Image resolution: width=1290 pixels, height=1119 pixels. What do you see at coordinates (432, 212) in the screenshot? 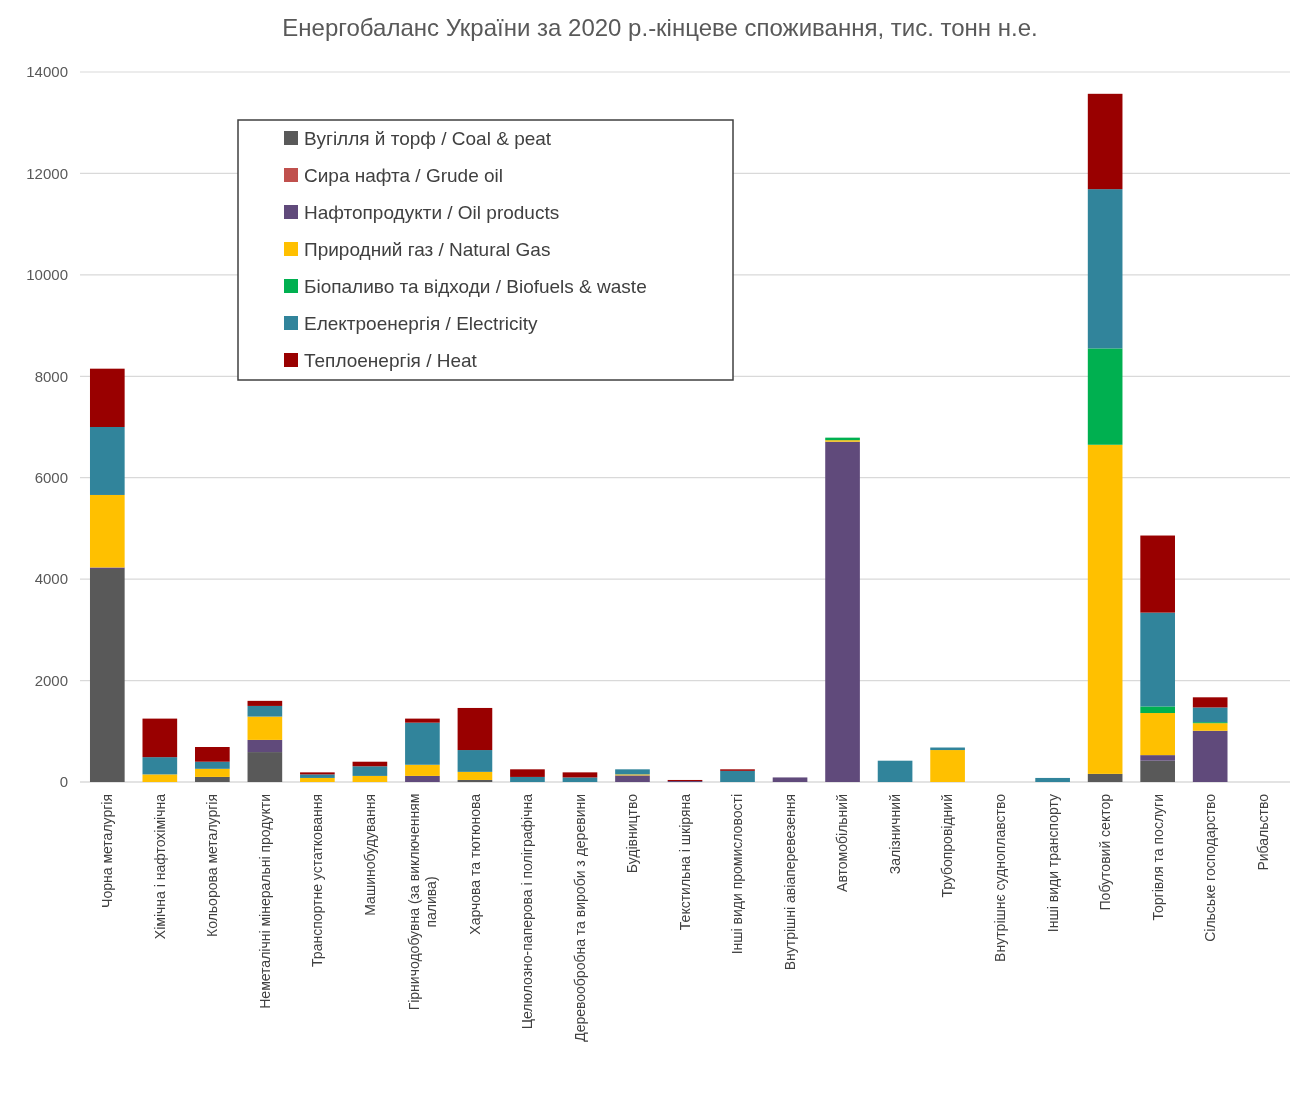
I see `legend-label: Нафтопродукти / Oil products` at bounding box center [432, 212].